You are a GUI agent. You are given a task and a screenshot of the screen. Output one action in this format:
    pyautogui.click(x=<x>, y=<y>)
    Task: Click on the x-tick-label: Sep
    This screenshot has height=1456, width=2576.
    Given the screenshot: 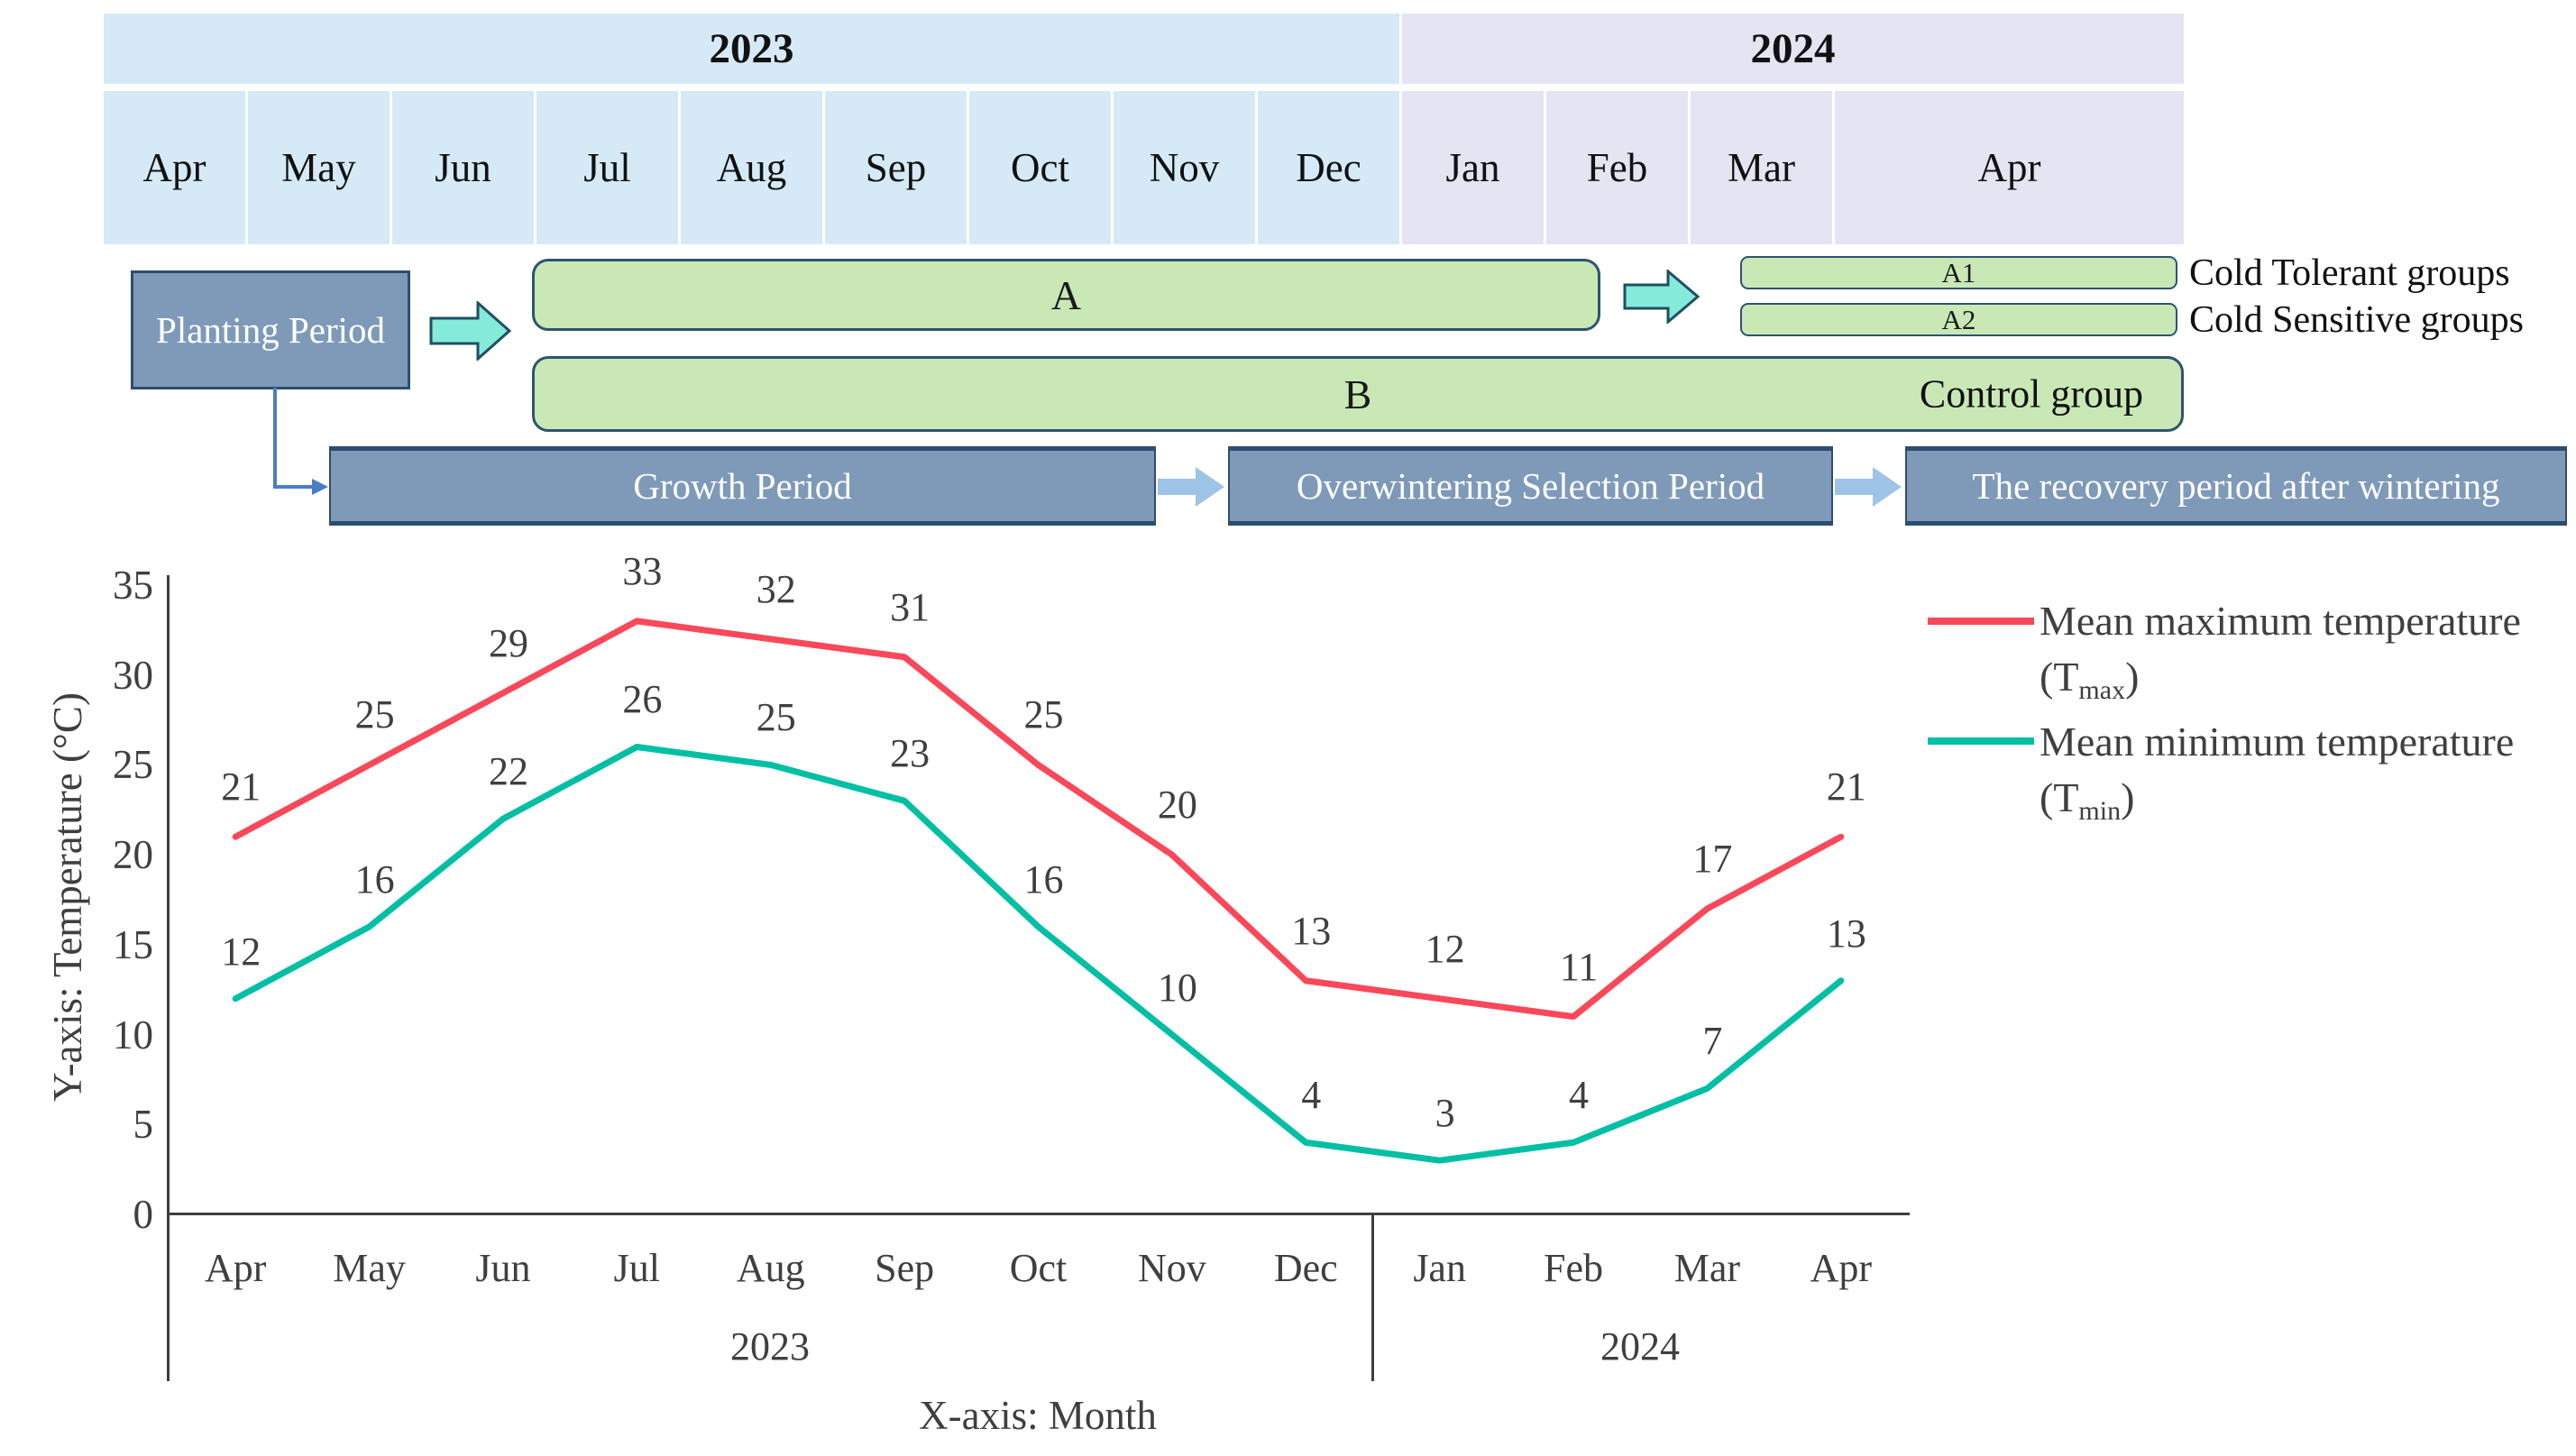 What is the action you would take?
    pyautogui.click(x=905, y=1268)
    